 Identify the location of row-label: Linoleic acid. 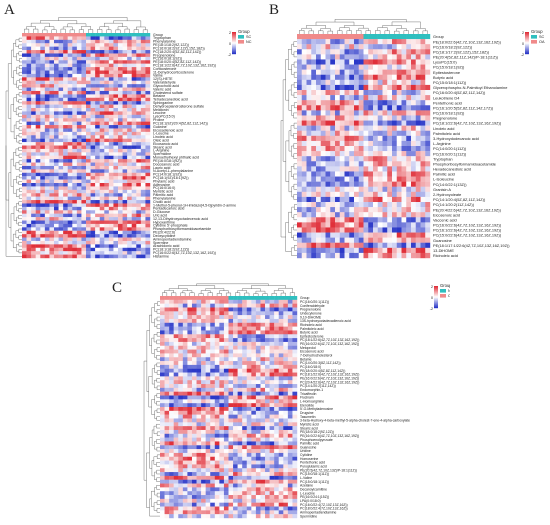
(443, 128).